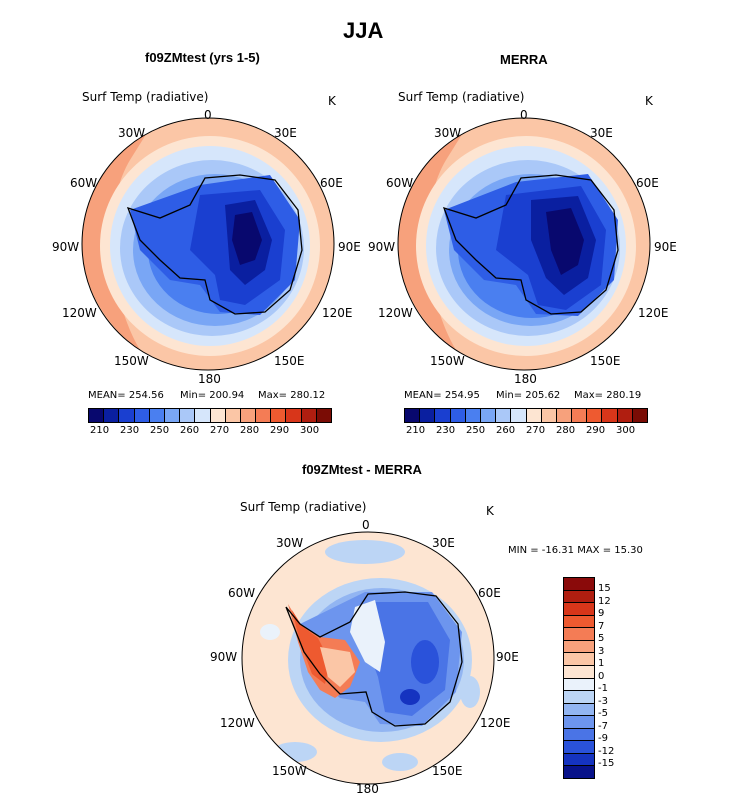  Describe the element at coordinates (209, 379) in the screenshot. I see `panel-1-lon-180: 180` at that location.